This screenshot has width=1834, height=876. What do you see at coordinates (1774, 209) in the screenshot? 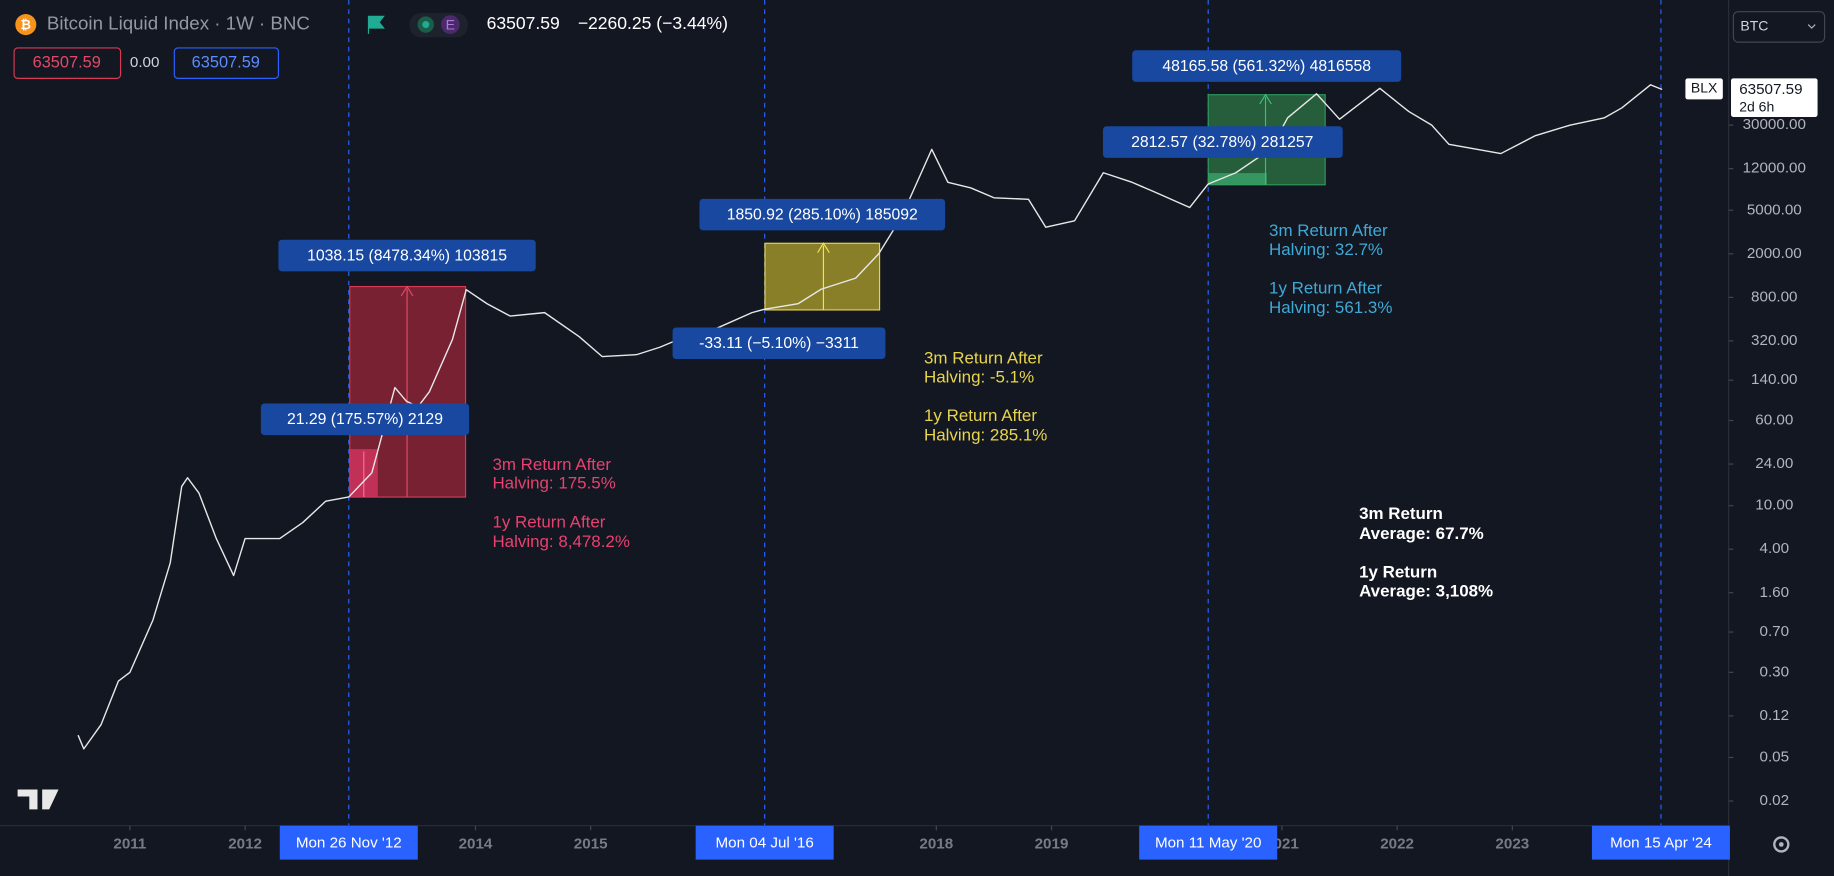
I see `y-tick-label: 5000.00` at bounding box center [1774, 209].